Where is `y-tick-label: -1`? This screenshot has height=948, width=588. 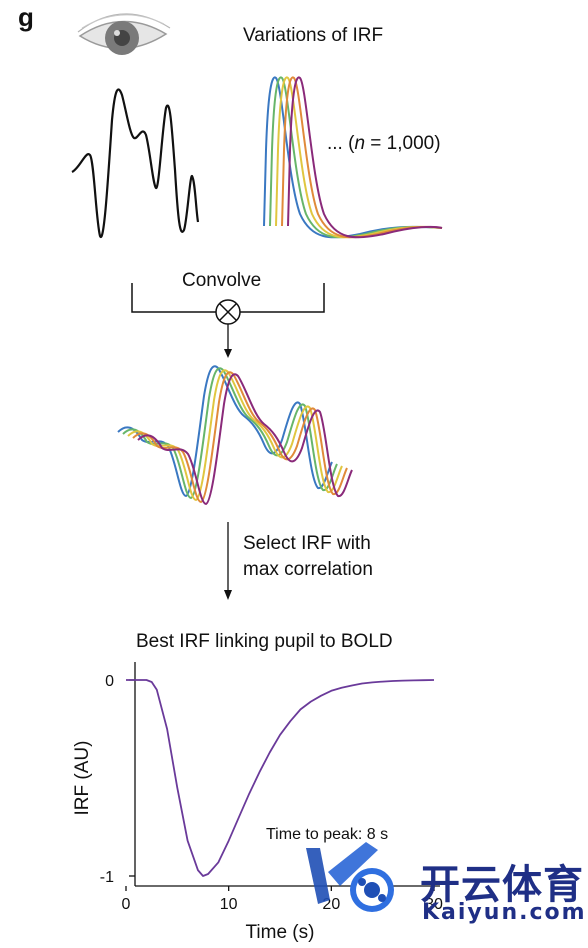 y-tick-label: -1 is located at coordinates (107, 877).